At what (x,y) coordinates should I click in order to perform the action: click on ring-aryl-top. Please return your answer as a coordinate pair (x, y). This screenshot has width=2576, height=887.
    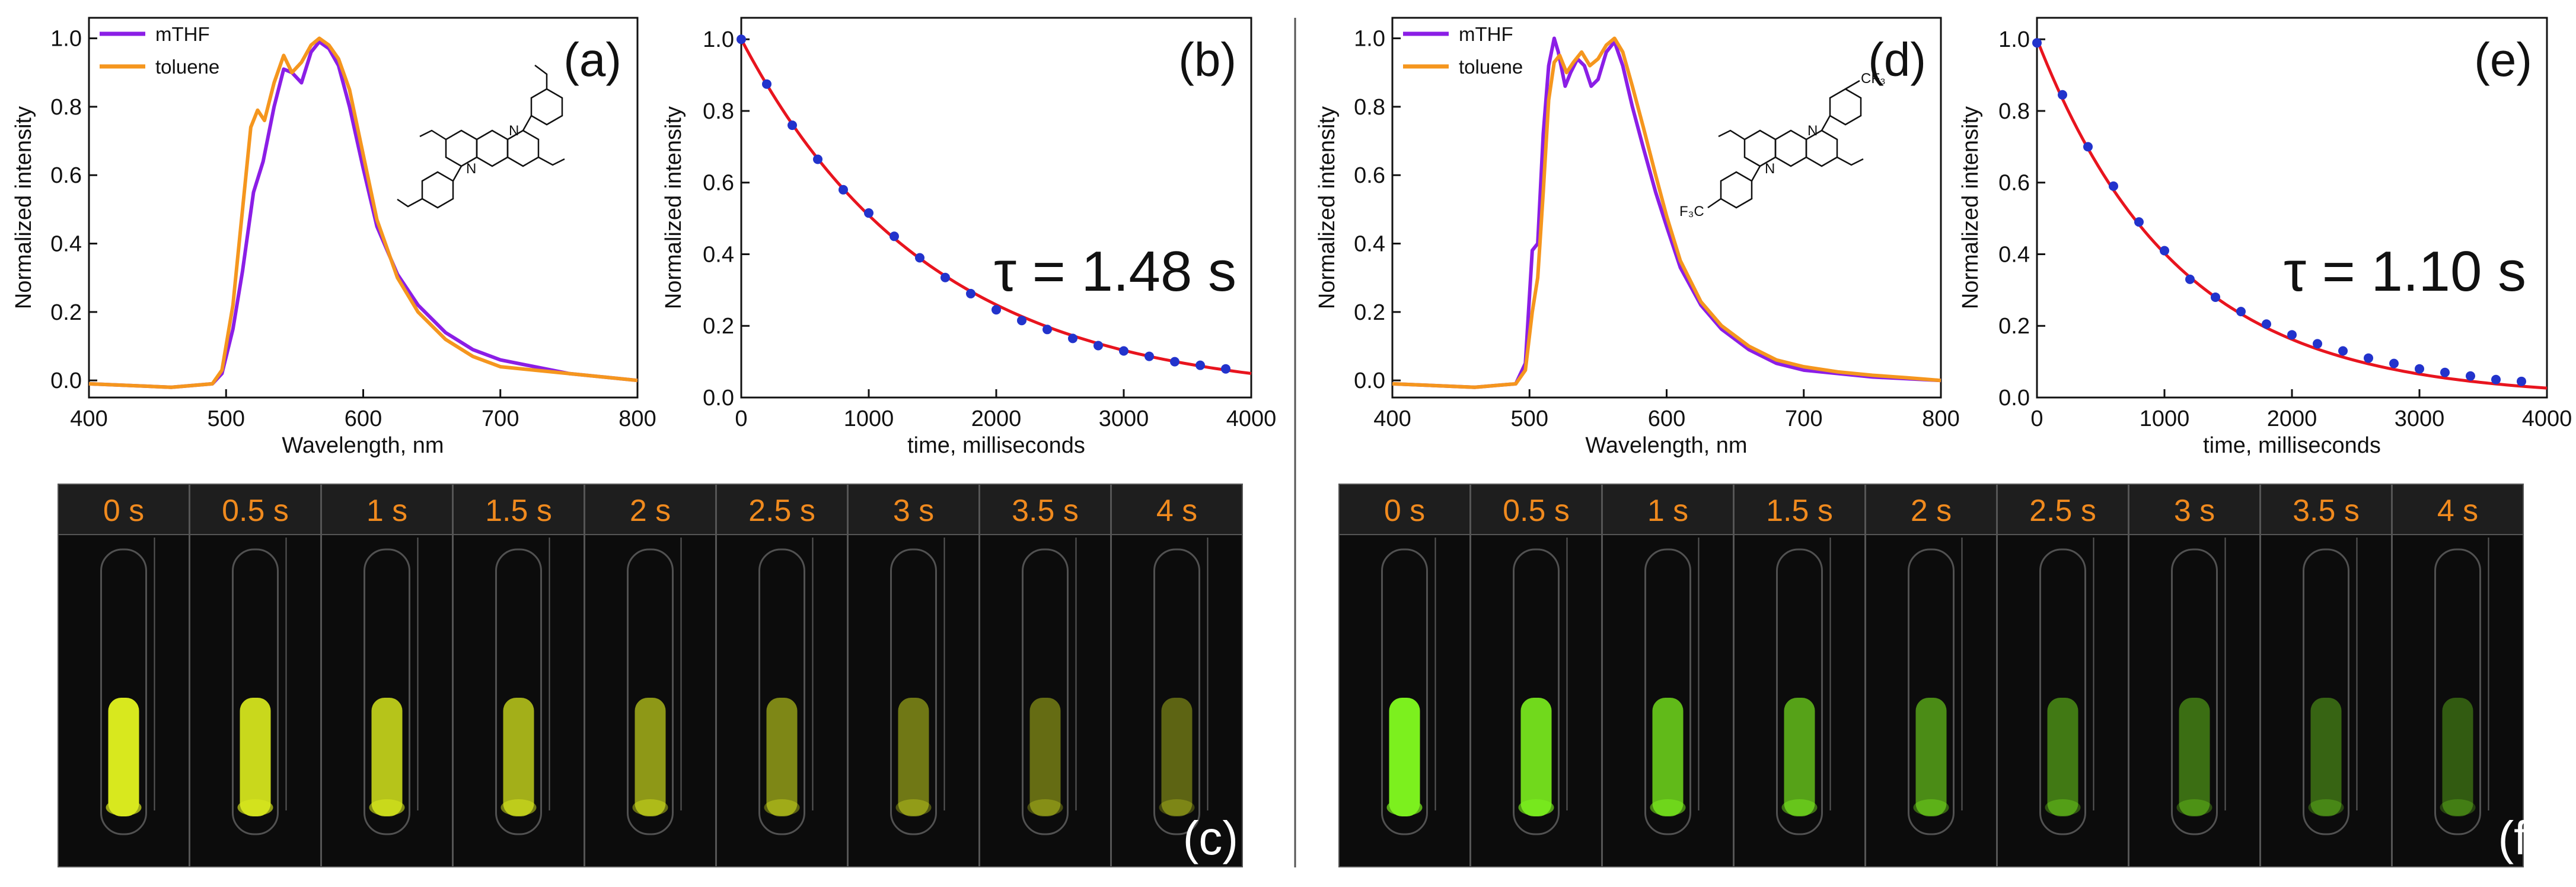
    Looking at the image, I should click on (546, 107).